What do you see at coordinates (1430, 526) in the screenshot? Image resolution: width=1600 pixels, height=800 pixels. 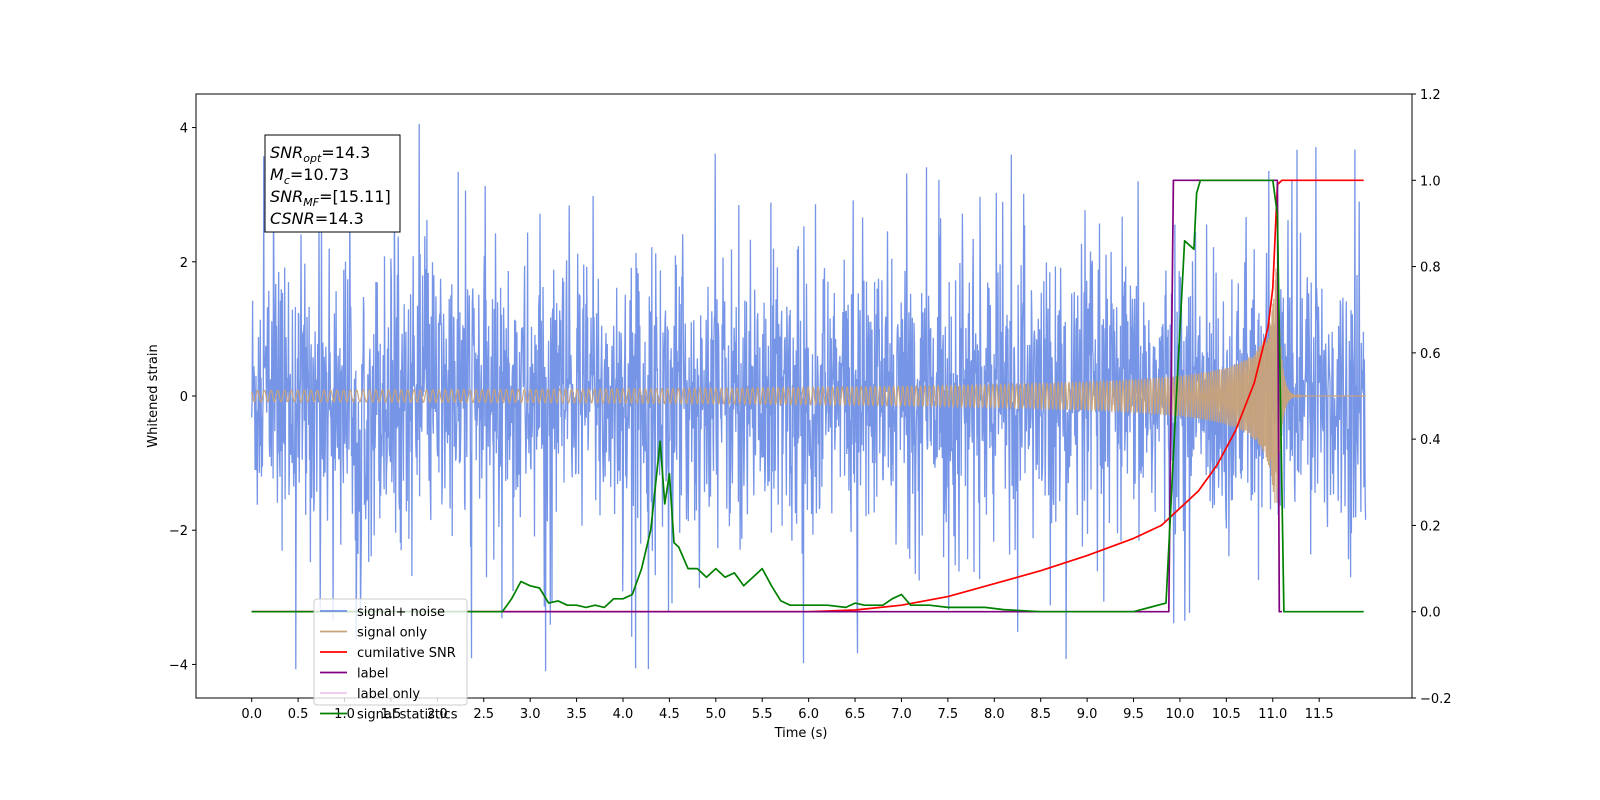 I see `y2-tick-label: 0.2` at bounding box center [1430, 526].